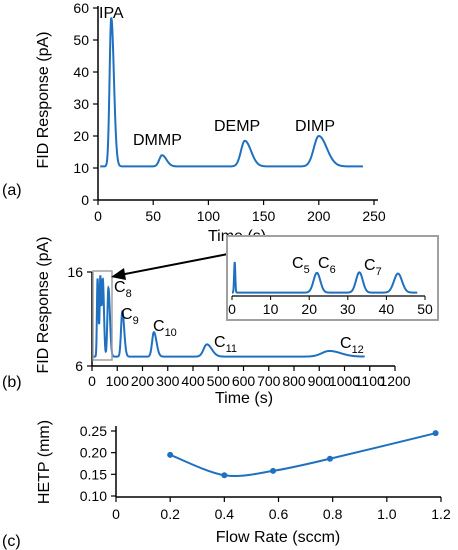 The image size is (458, 550). What do you see at coordinates (81, 40) in the screenshot?
I see `chart-a-y-tick-label: 50` at bounding box center [81, 40].